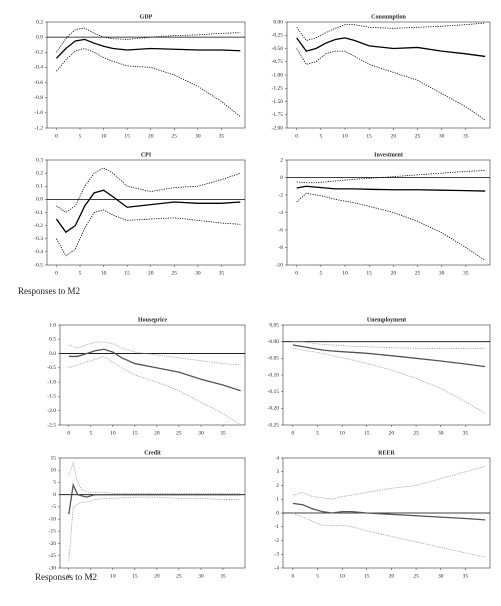  Describe the element at coordinates (386, 320) in the screenshot. I see `panel-title: Unemployment` at that location.